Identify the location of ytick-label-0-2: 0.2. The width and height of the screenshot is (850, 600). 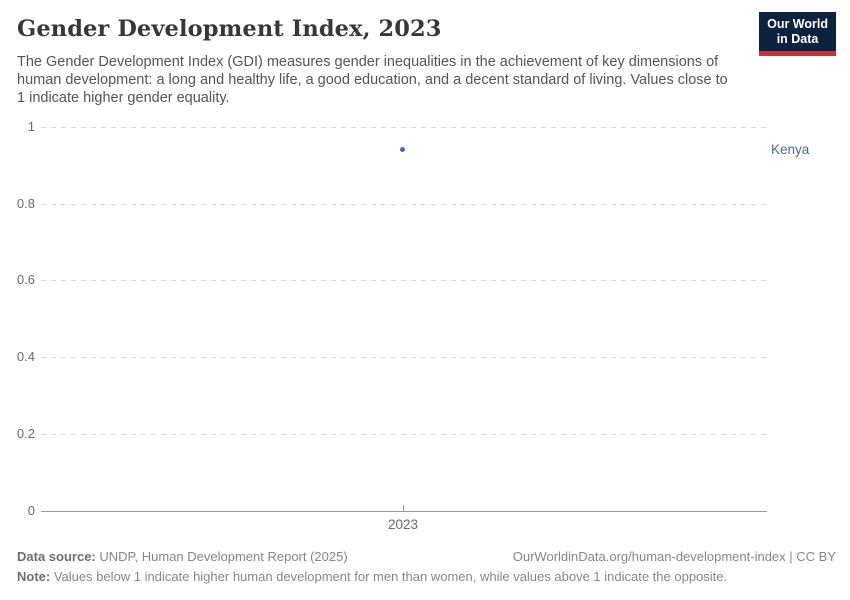
(25, 433).